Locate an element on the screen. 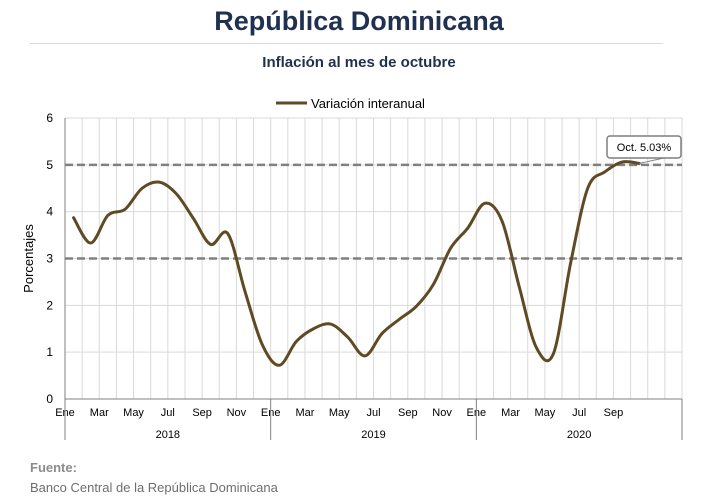  y-tick-label: 5 is located at coordinates (49, 165).